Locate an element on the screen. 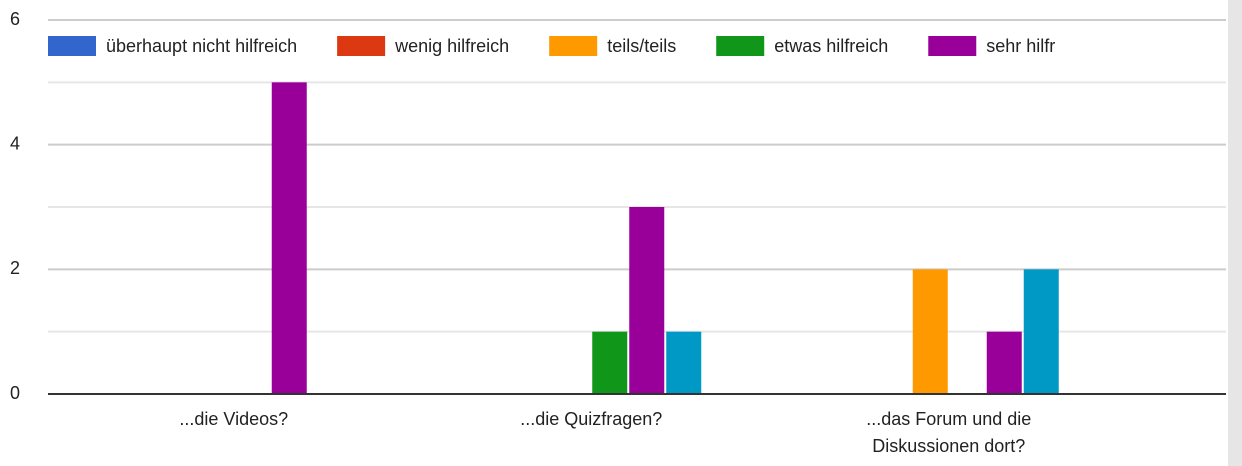 This screenshot has width=1242, height=466. y-tick-label: 2 is located at coordinates (15, 268).